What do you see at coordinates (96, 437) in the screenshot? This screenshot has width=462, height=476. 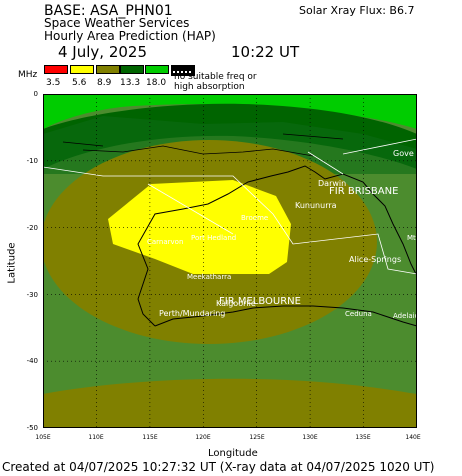 I see `lon-tick-110: 110E` at bounding box center [96, 437].